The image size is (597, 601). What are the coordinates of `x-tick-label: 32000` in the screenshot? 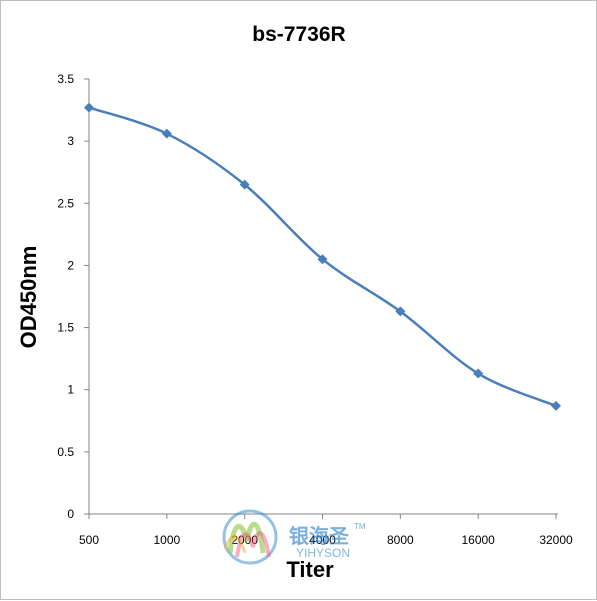 It's located at (556, 540).